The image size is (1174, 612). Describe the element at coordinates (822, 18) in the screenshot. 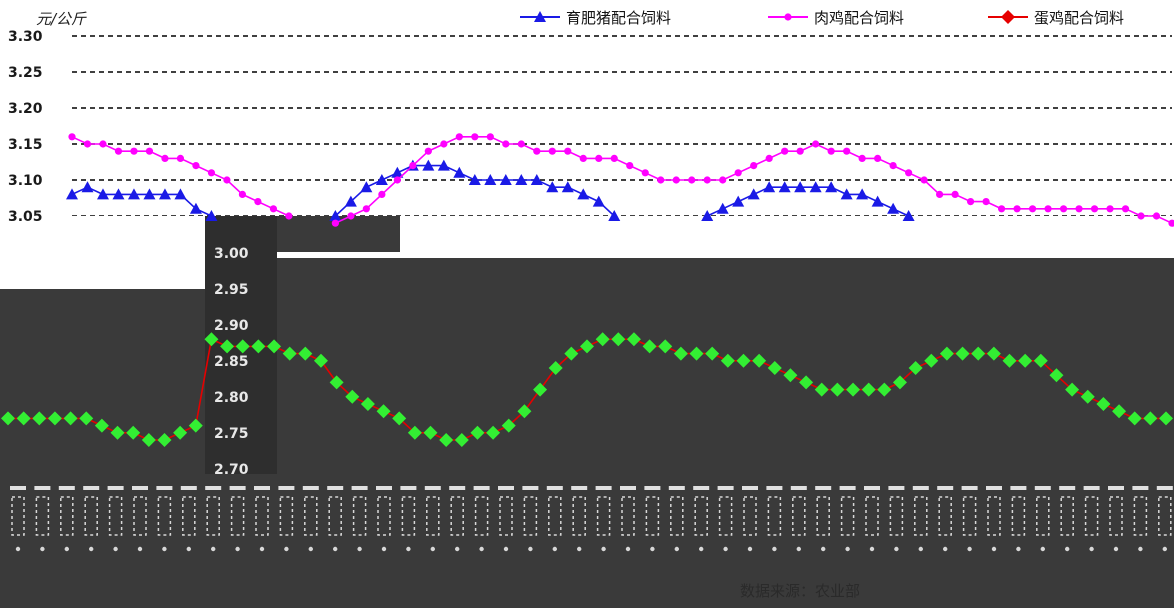

I see `legend: 育肥猪配合饲料 肉鸡配合饲料 蛋鸡配合饲料` at that location.